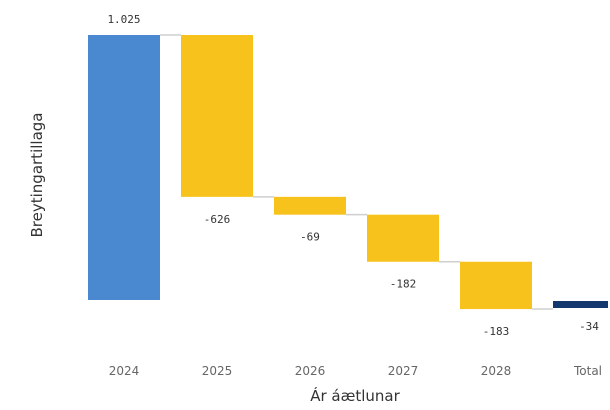  What do you see at coordinates (403, 238) in the screenshot?
I see `bar-2027` at bounding box center [403, 238].